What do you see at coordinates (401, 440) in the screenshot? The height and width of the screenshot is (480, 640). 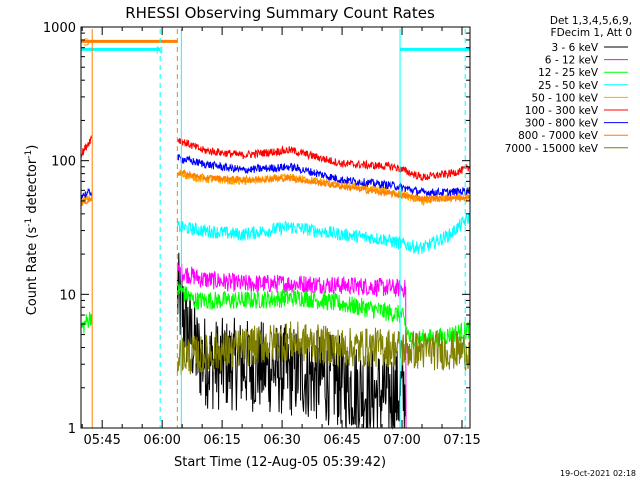 I see `x-tick-label-6: 07:00` at bounding box center [401, 440].